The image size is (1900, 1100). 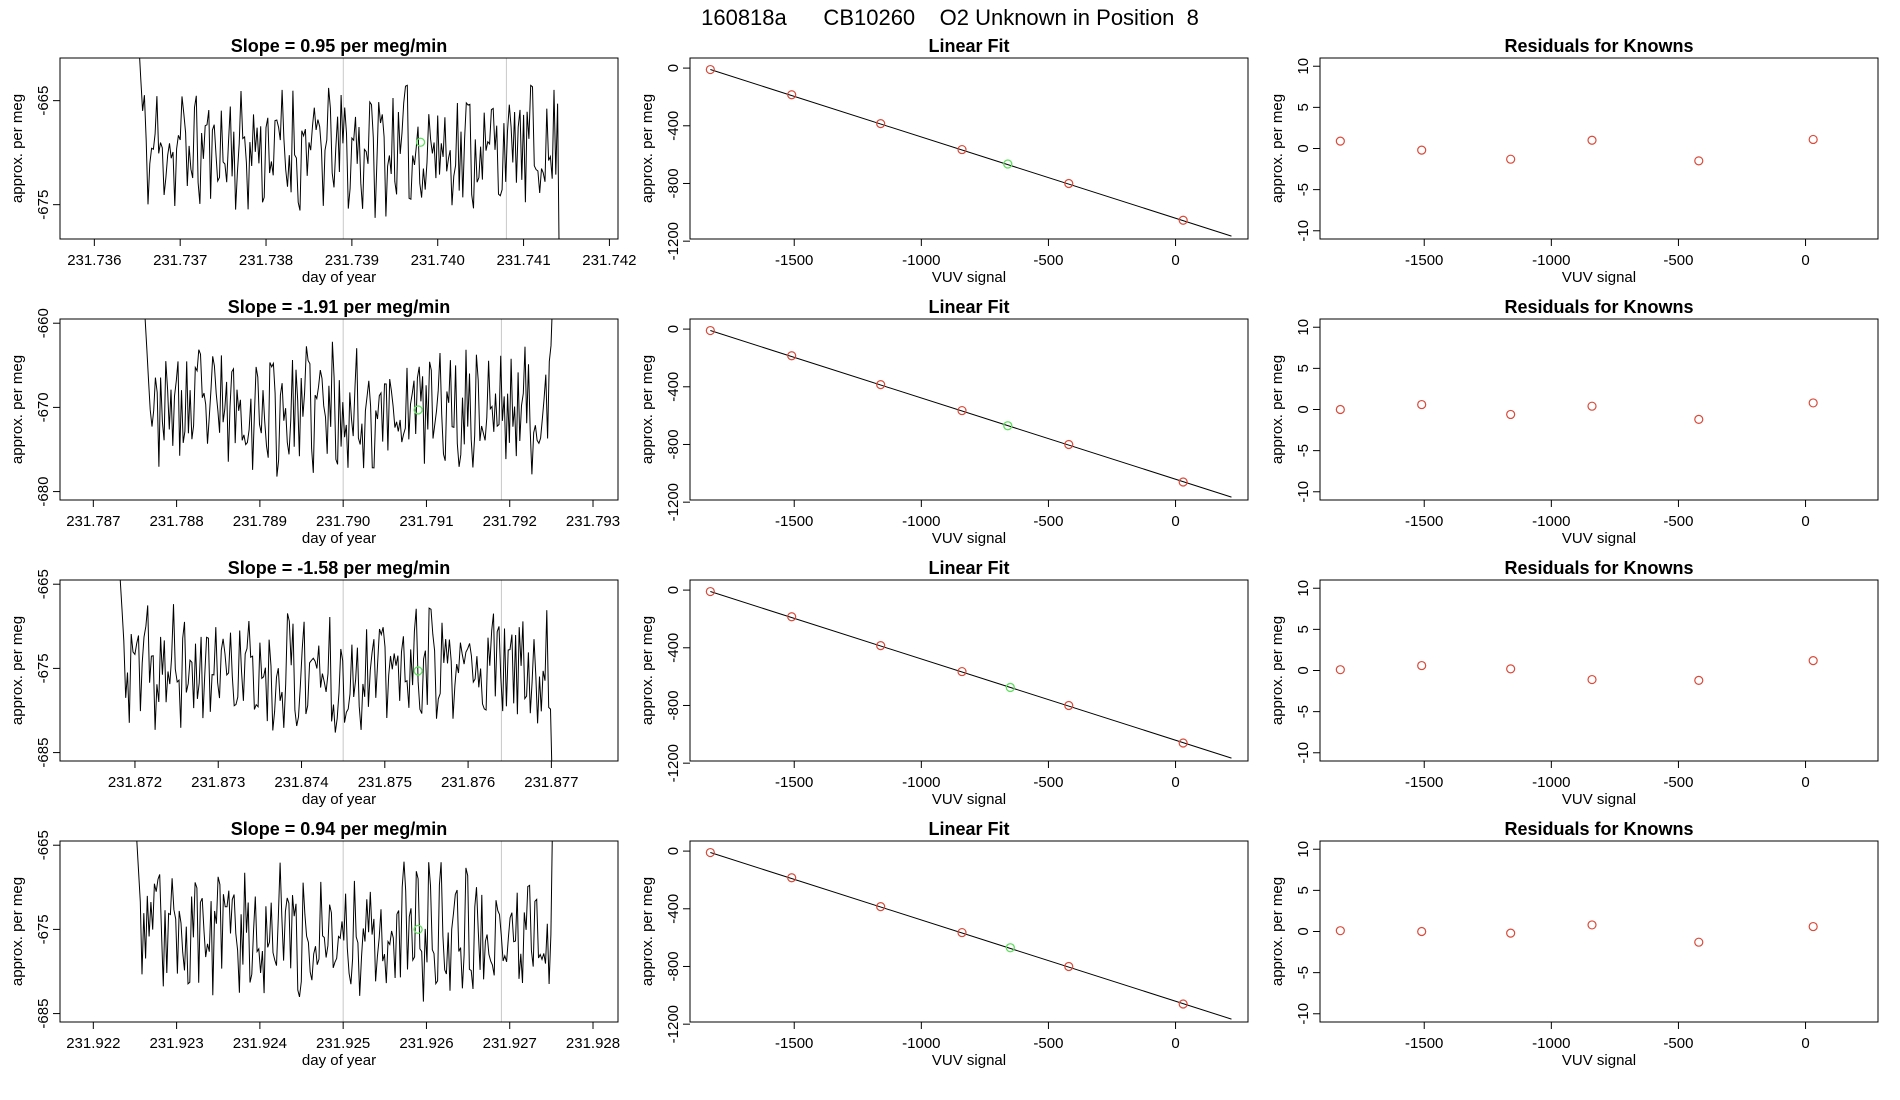 What do you see at coordinates (339, 307) in the screenshot?
I see `panel-title: Slope = -1.91 per meg/min` at bounding box center [339, 307].